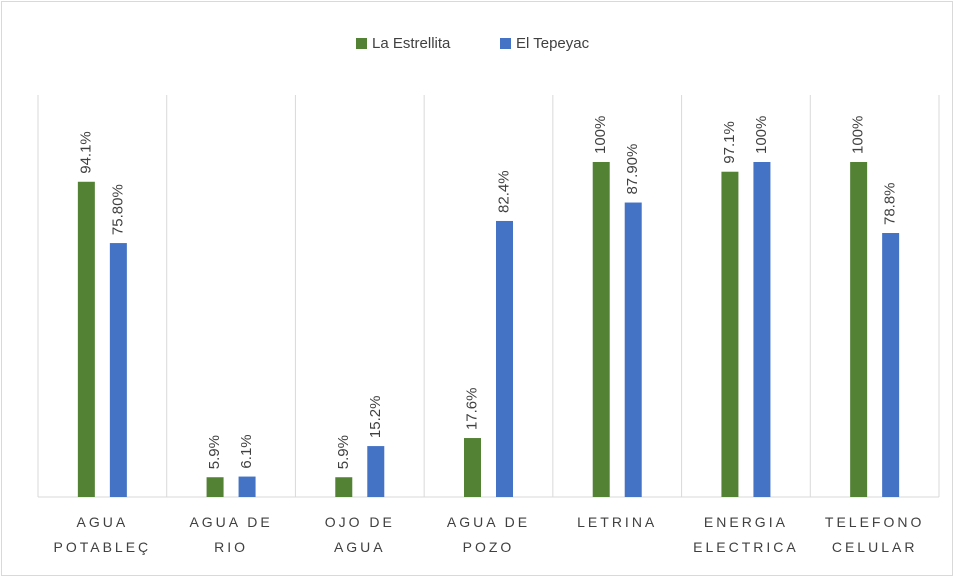 The height and width of the screenshot is (577, 954). Describe the element at coordinates (503, 191) in the screenshot. I see `value-label: 82.4%` at that location.